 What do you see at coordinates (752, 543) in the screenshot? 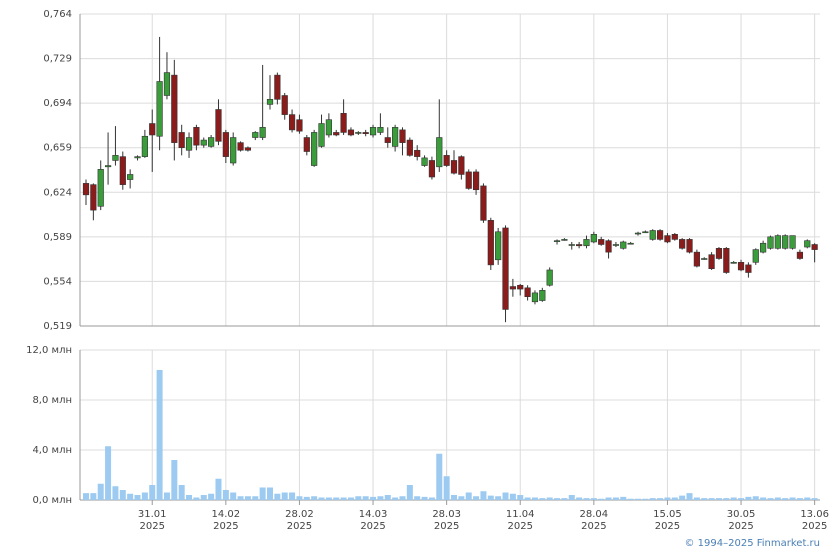
I see `footer: © 1994–2025 Finmarket.ru` at bounding box center [752, 543].